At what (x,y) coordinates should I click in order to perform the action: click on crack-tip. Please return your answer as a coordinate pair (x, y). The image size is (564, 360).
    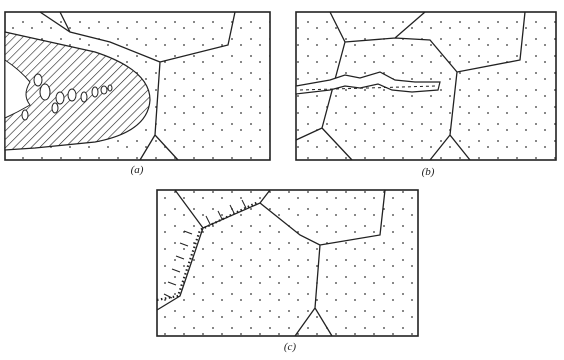
    Looking at the image, I should click on (17, 89).